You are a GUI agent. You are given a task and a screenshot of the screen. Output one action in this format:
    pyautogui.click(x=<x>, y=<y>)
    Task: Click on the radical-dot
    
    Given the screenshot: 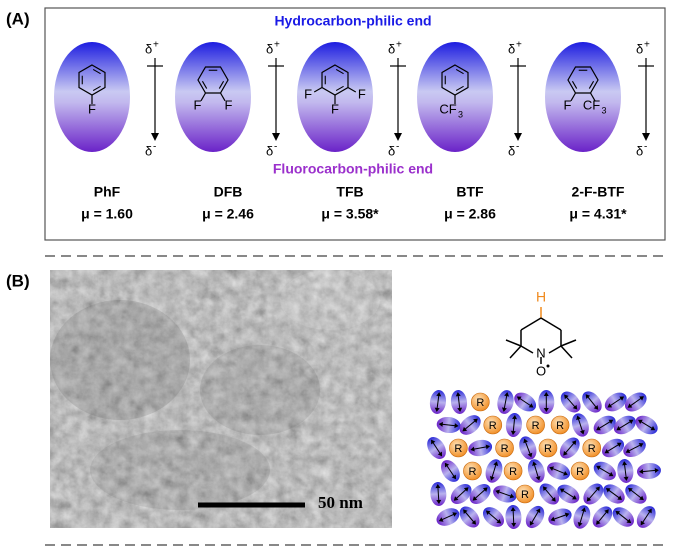 What is the action you would take?
    pyautogui.click(x=548, y=366)
    